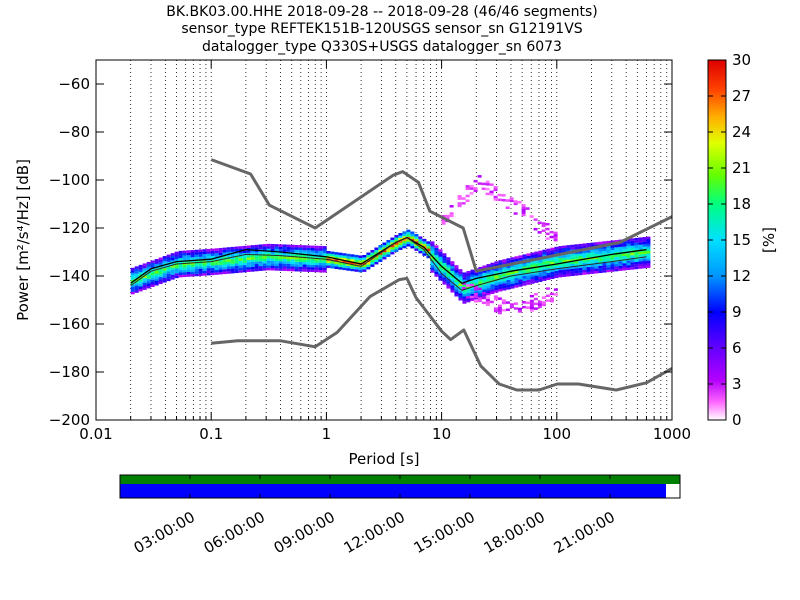 The height and width of the screenshot is (600, 800). Describe the element at coordinates (69, 420) in the screenshot. I see `y-tick-label: −200` at that location.